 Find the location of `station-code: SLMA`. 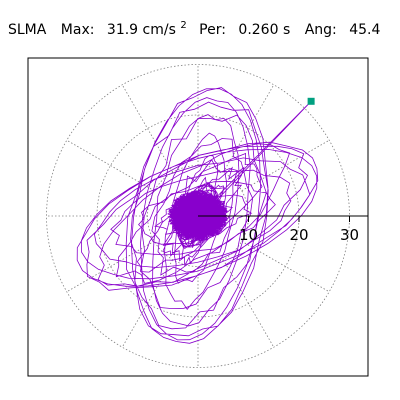

station-code: SLMA is located at coordinates (27, 30).